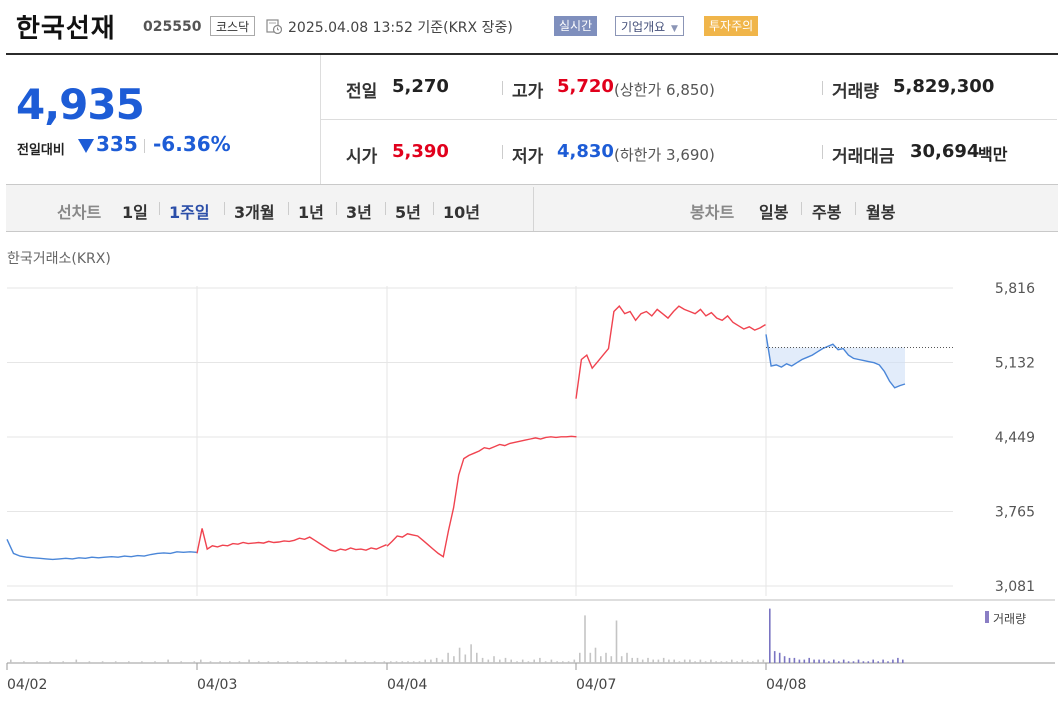 The height and width of the screenshot is (722, 1060). What do you see at coordinates (86, 146) in the screenshot?
I see `down-triangle-icon` at bounding box center [86, 146].